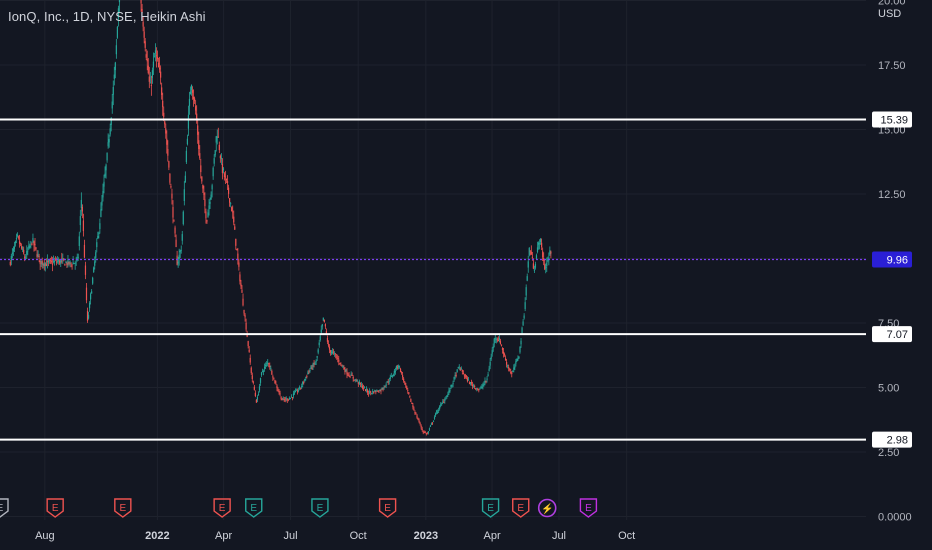  What do you see at coordinates (335, 536) in the screenshot?
I see `time-axis: Aug 2022 Apr Jul Oct 2023 Apr Jul Oct` at bounding box center [335, 536].